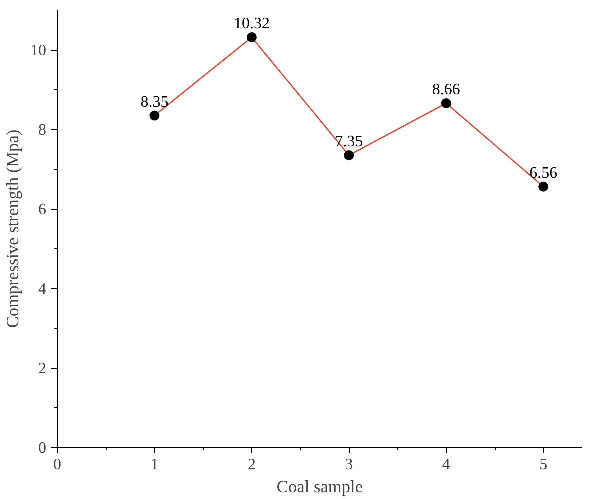 This screenshot has width=592, height=499. I want to click on y-tick-label: 6, so click(42, 210).